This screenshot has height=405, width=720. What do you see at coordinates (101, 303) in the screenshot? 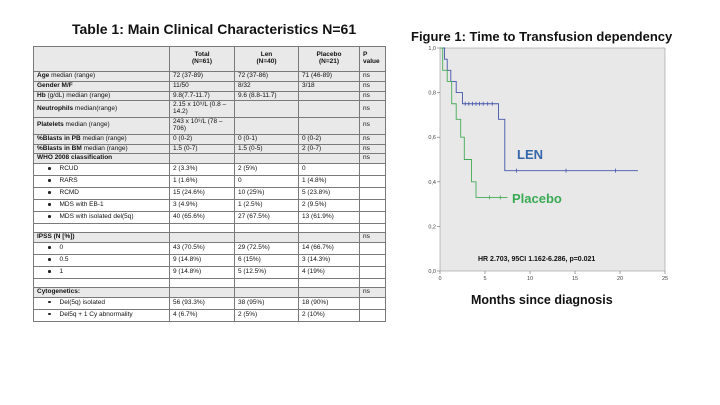
I see `cyto-item-label: Del(5q) isolated` at bounding box center [101, 303].